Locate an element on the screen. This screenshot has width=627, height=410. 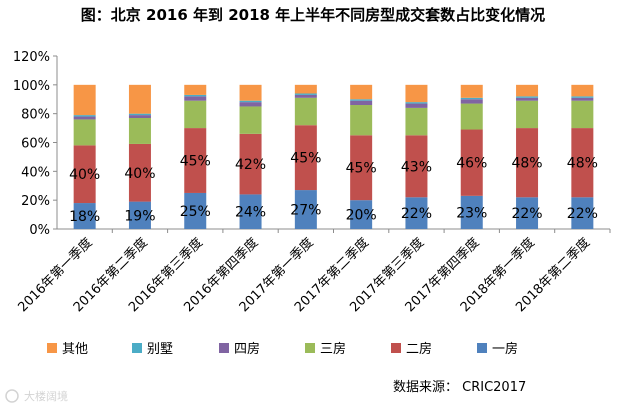
legend-label: 一房 is located at coordinates (505, 349).